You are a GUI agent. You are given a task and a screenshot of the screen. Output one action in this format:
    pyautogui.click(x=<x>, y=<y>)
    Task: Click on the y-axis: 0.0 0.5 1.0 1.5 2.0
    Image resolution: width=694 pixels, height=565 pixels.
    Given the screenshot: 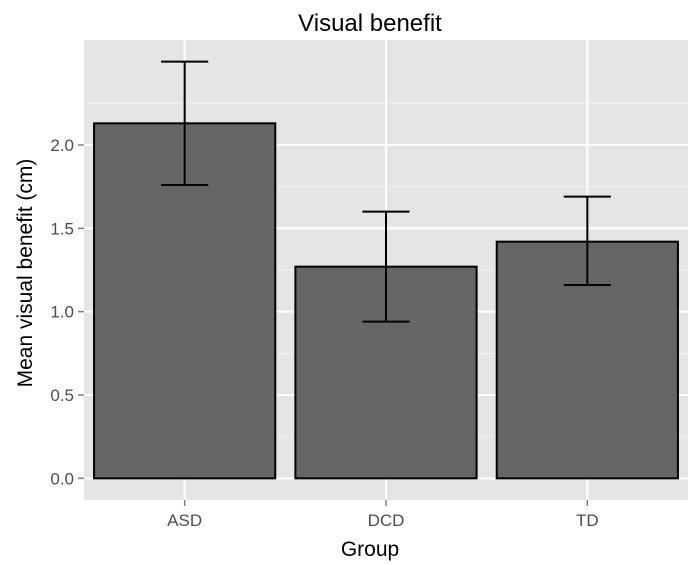 What is the action you would take?
    pyautogui.click(x=67, y=312)
    